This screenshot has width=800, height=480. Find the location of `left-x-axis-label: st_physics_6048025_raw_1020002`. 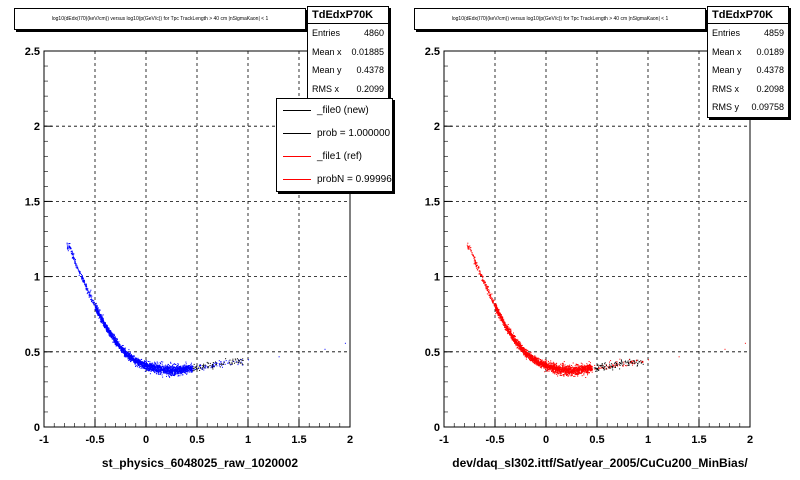

left-x-axis-label: st_physics_6048025_raw_1020002 is located at coordinates (200, 463).